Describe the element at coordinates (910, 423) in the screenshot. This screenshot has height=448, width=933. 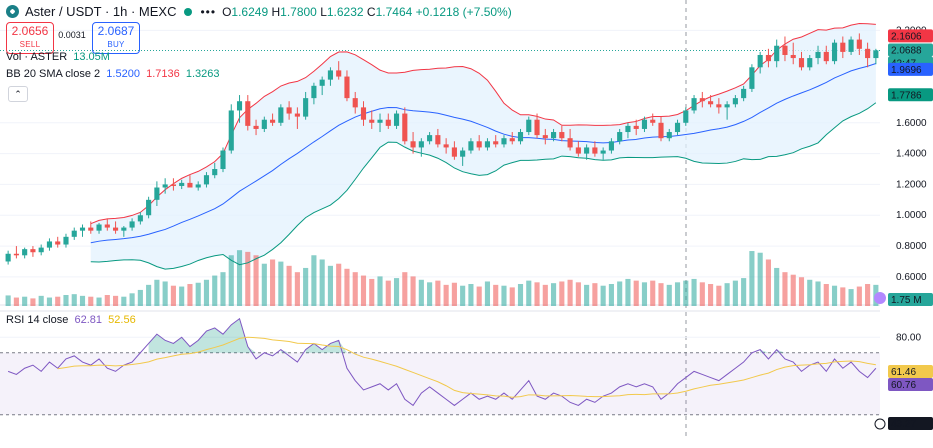
I see `rsi-cursor-axis-label-bg` at that location.